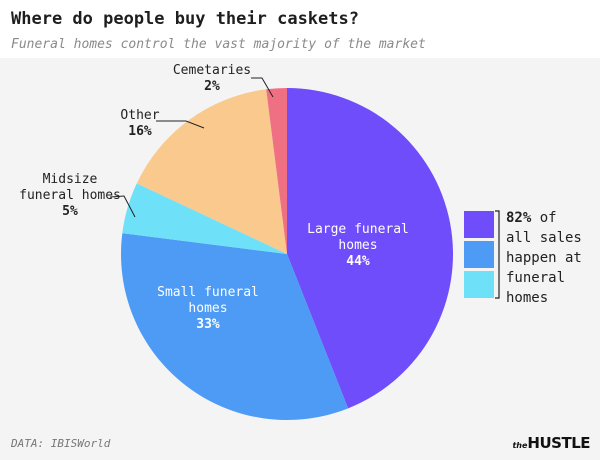 The width and height of the screenshot is (600, 460). What do you see at coordinates (208, 292) in the screenshot?
I see `name-line-small-funeral-homes: Small funeral` at bounding box center [208, 292].